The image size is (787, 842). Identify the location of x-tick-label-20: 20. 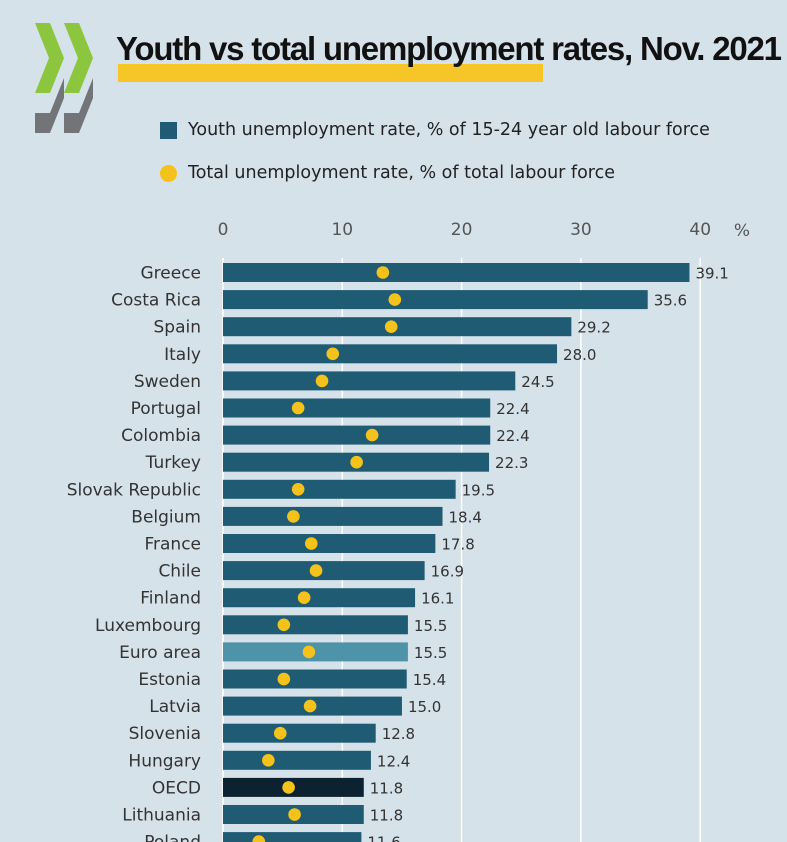
(462, 230).